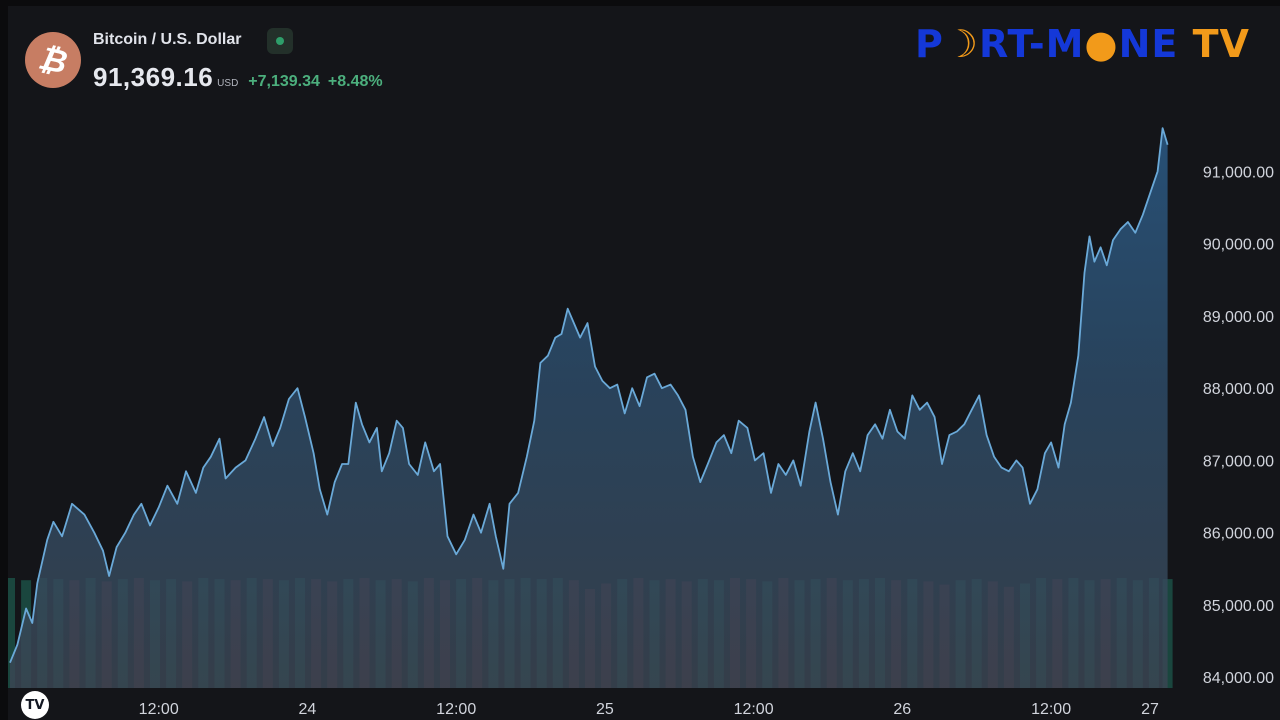 The image size is (1280, 720). What do you see at coordinates (902, 709) in the screenshot?
I see `x-tick-label: 26` at bounding box center [902, 709].